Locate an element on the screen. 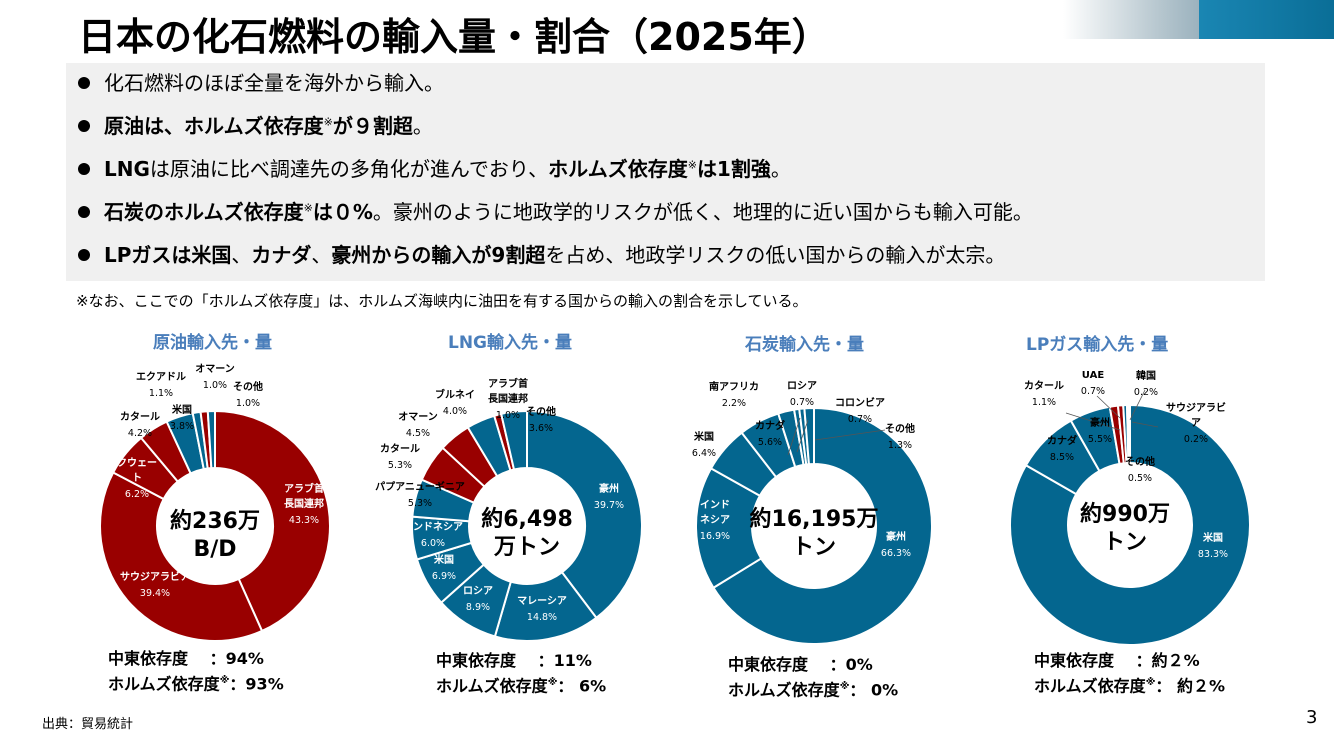 The height and width of the screenshot is (750, 1334). chart-title-coal: 石炭輸入先・量 is located at coordinates (804, 345).